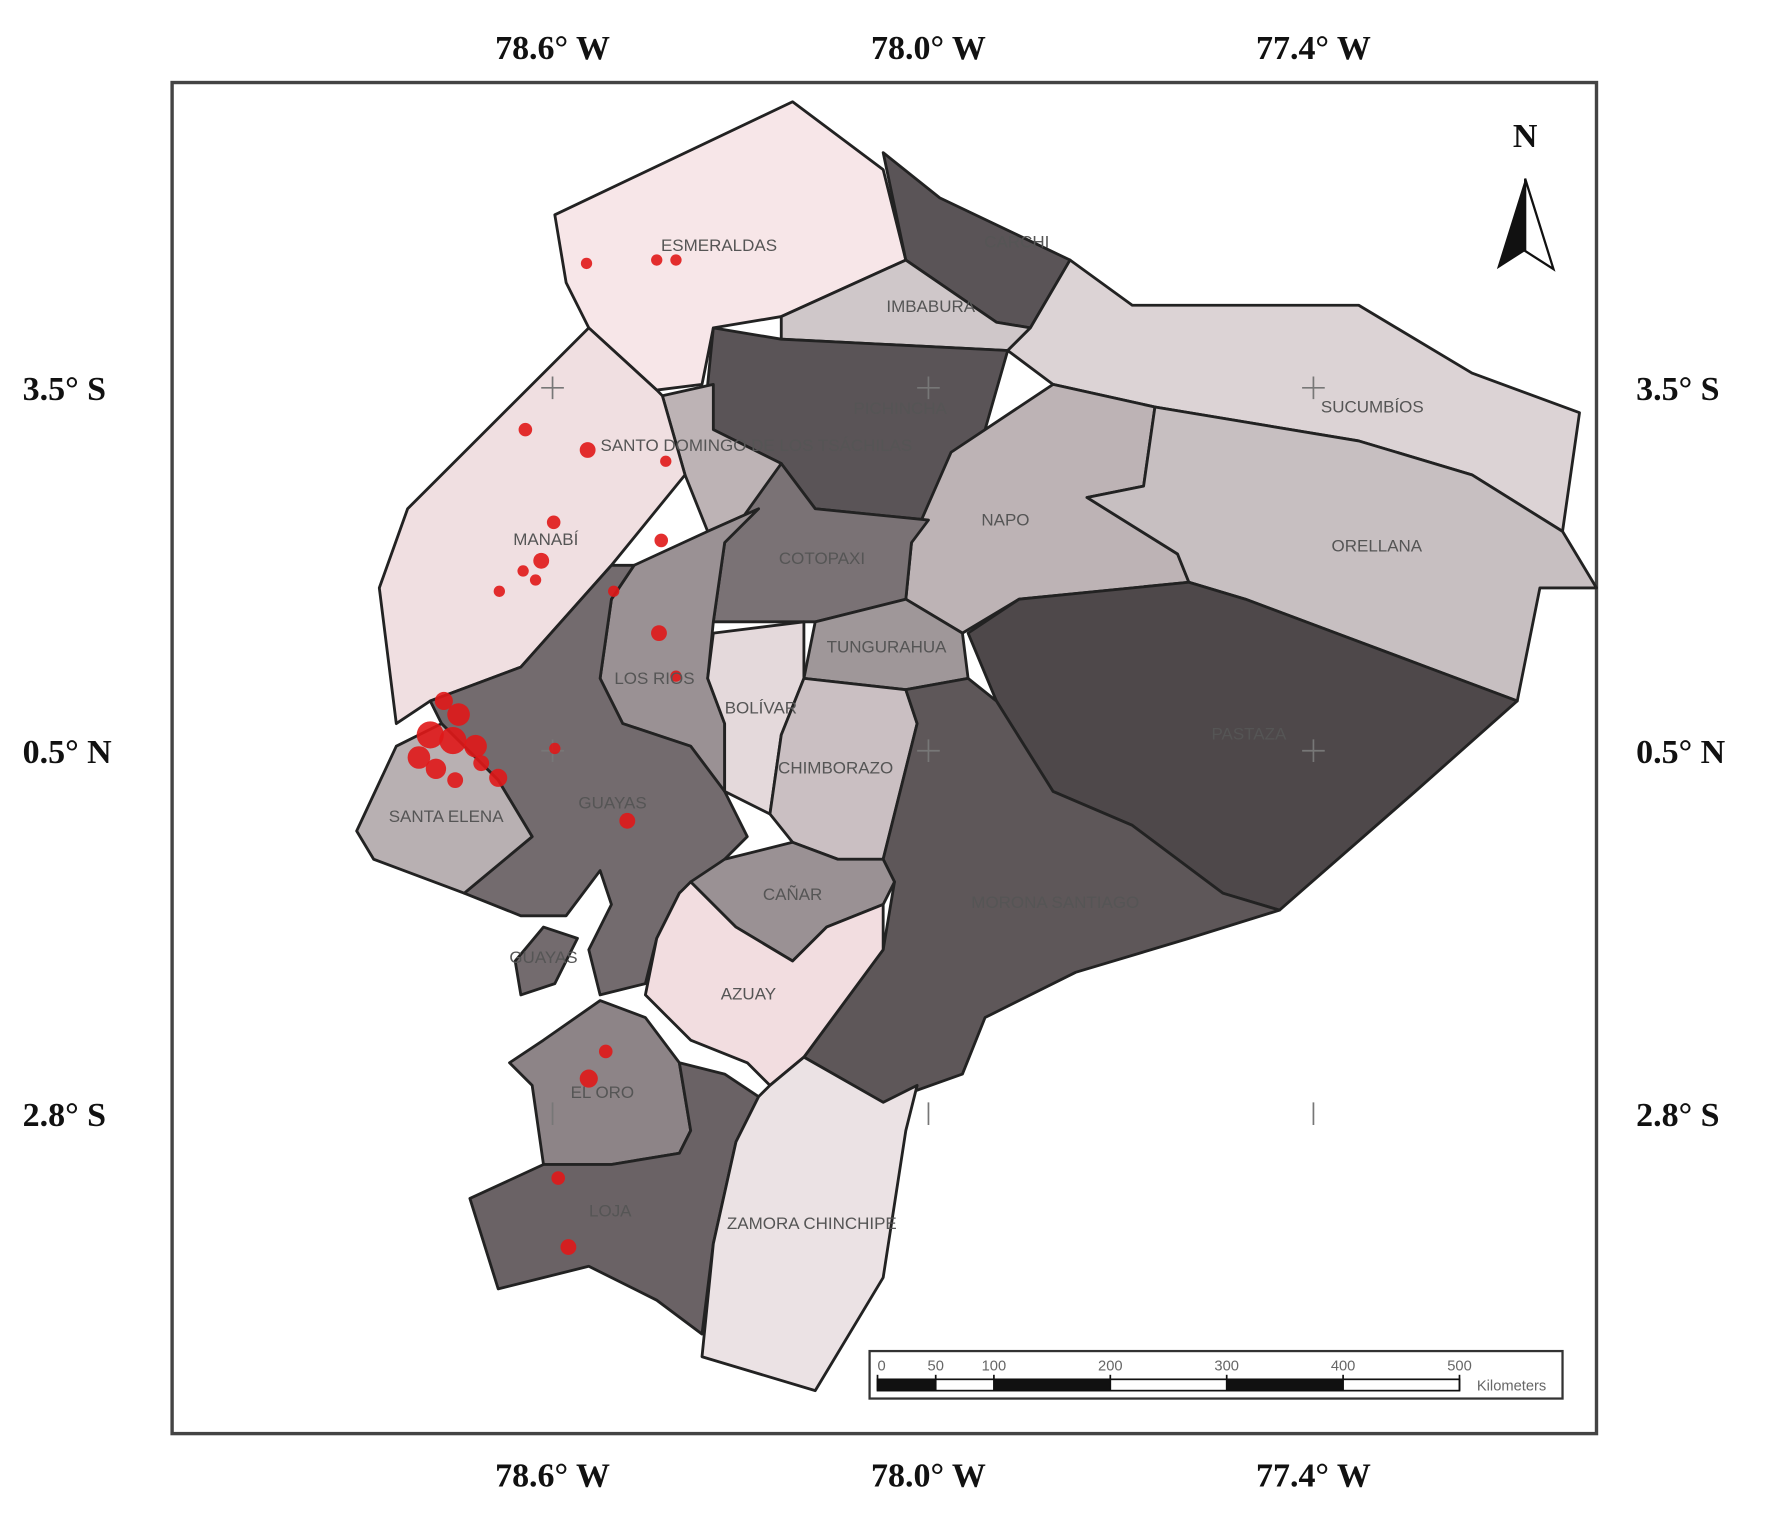 The height and width of the screenshot is (1515, 1772). What do you see at coordinates (835, 767) in the screenshot?
I see `province-label: CHIMBORAZO` at bounding box center [835, 767].